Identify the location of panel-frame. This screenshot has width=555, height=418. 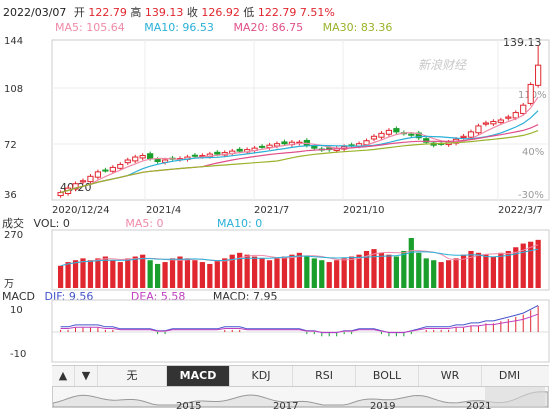
(300, 331).